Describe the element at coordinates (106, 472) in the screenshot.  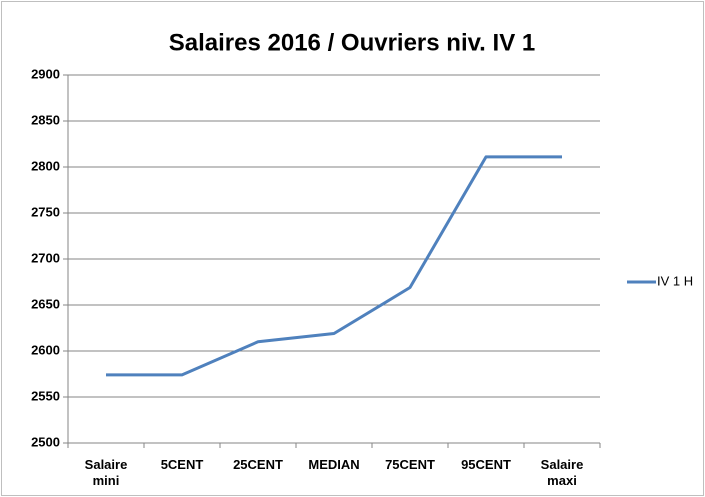
I see `x-tick-label: Salaire mini` at that location.